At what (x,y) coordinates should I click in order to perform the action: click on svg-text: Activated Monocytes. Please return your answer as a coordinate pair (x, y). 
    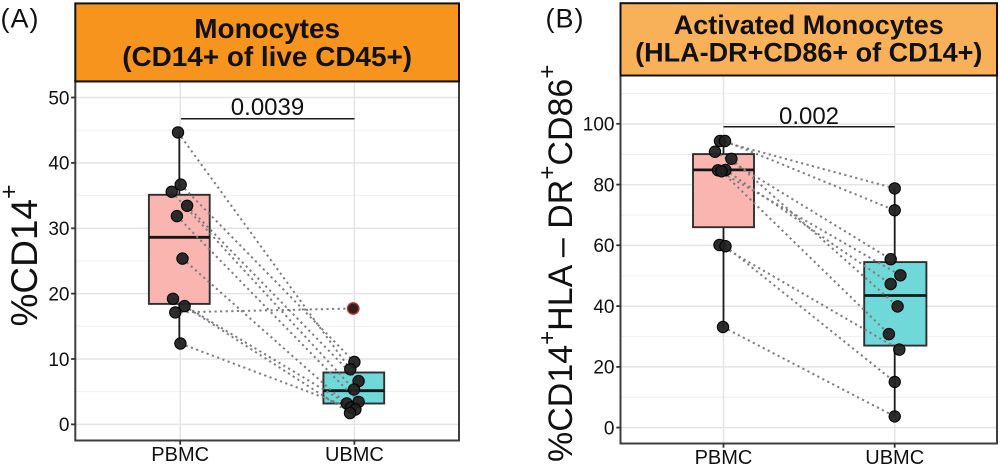
    Looking at the image, I should click on (809, 25).